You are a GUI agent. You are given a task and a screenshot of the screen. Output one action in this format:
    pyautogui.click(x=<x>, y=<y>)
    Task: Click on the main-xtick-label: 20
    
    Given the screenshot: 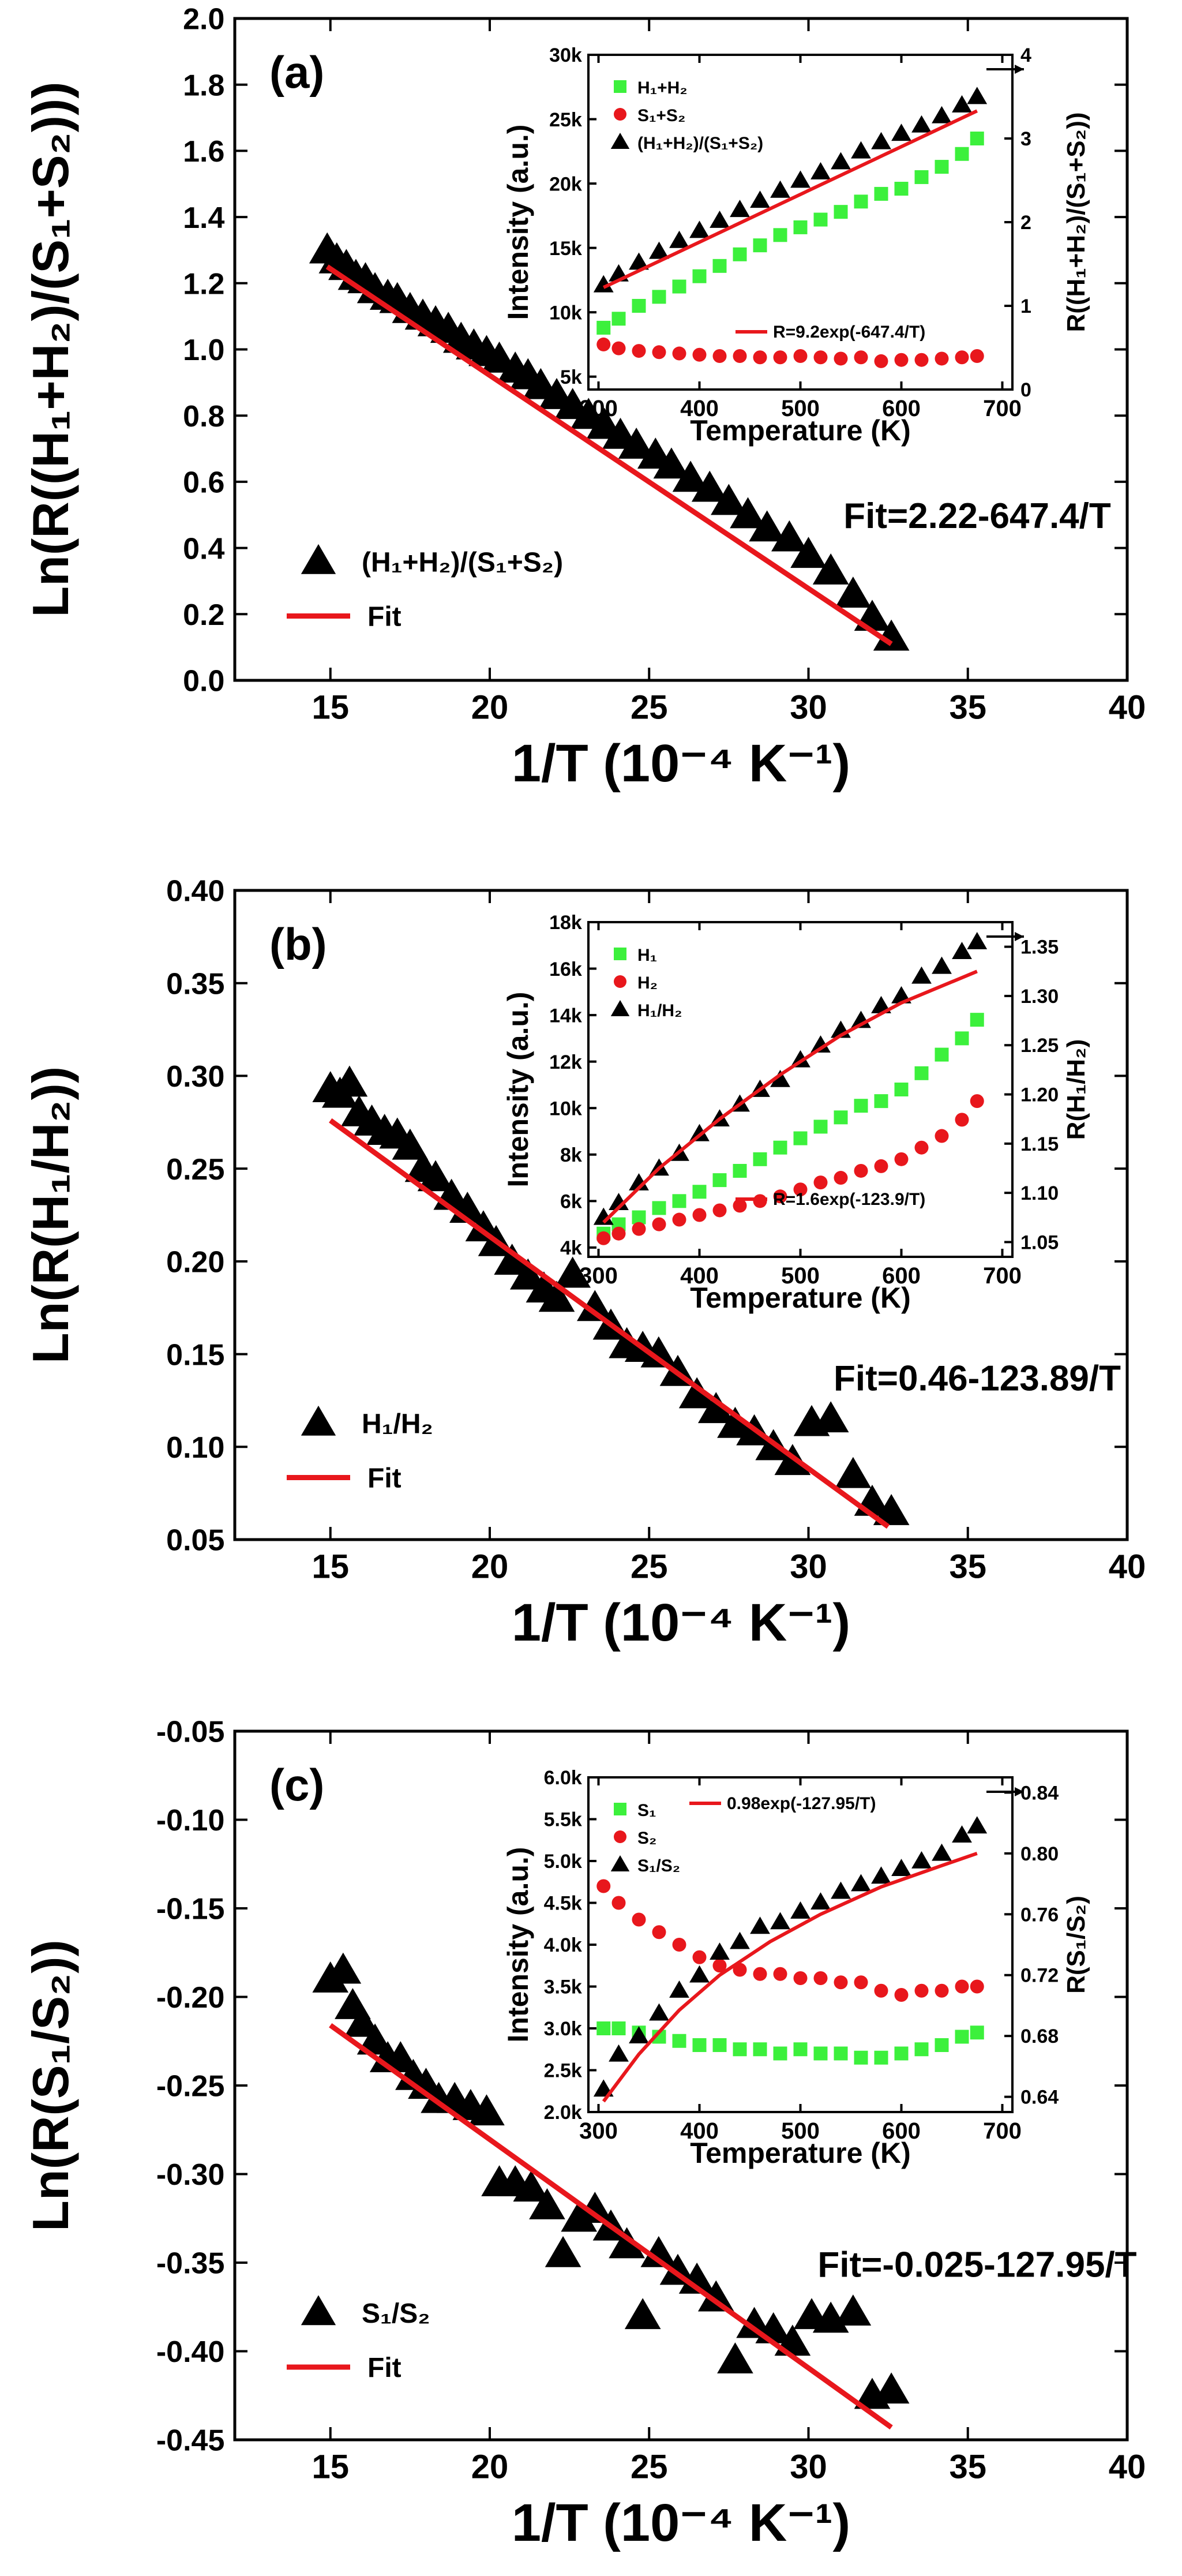 What is the action you would take?
    pyautogui.click(x=490, y=1567)
    